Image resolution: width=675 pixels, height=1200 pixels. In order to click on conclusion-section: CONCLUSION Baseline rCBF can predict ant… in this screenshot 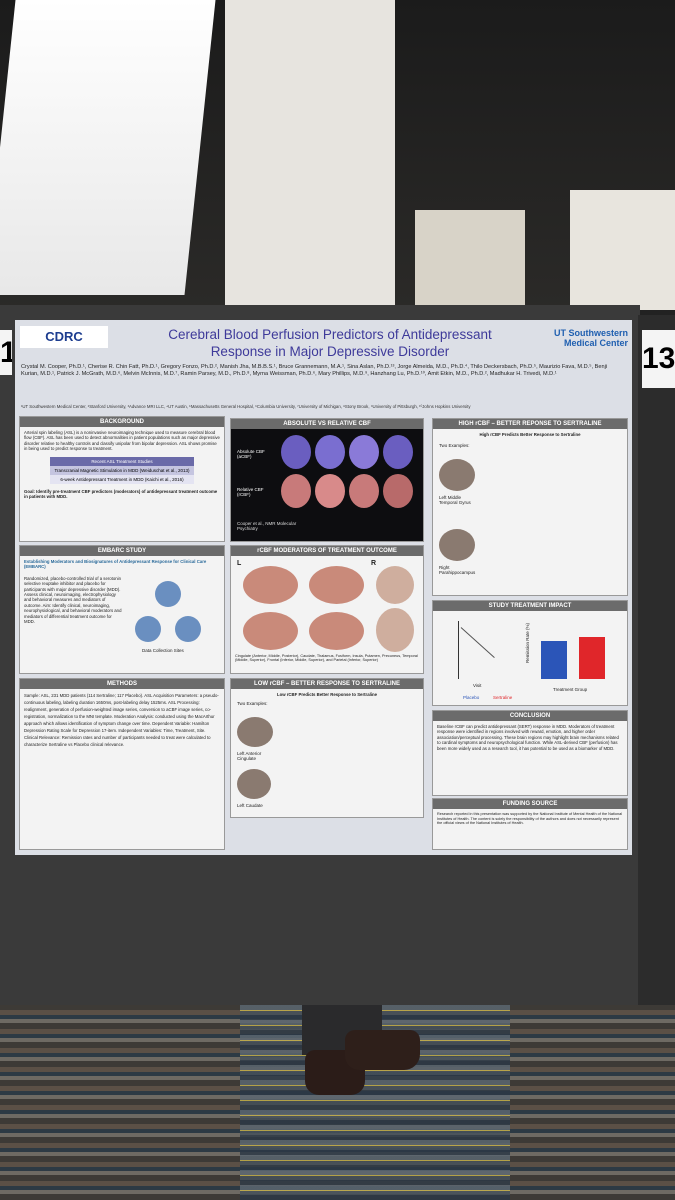, I will do `click(530, 753)`.